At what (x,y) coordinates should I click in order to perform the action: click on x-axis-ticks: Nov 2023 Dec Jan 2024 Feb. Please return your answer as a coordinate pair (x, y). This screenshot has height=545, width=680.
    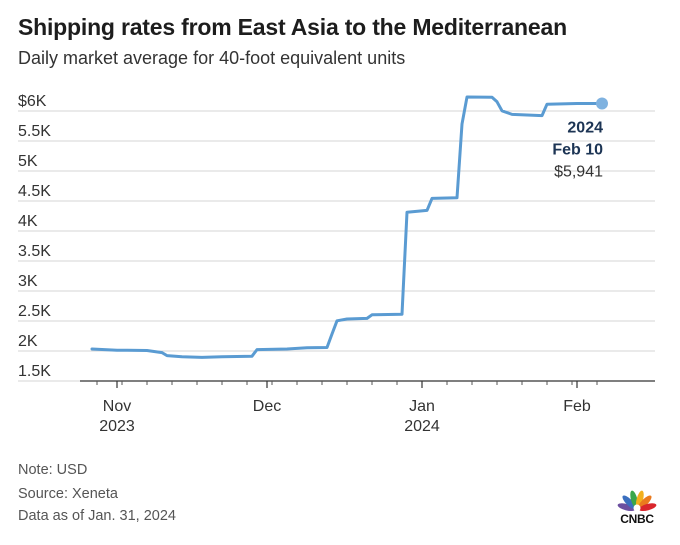
    Looking at the image, I should click on (347, 408).